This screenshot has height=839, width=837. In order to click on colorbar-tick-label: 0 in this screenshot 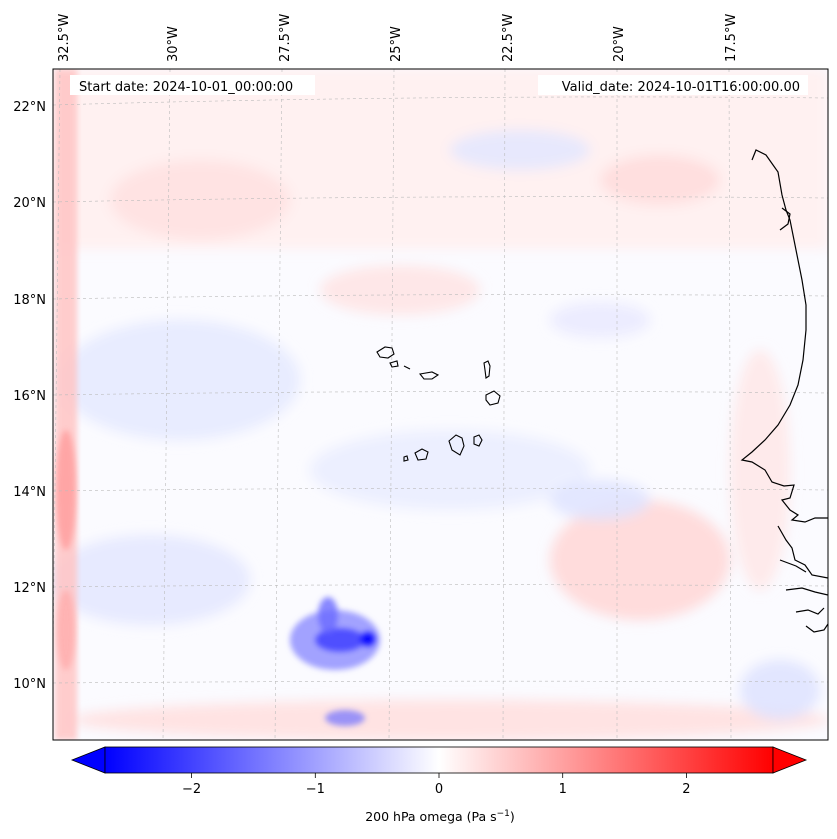, I will do `click(439, 789)`.